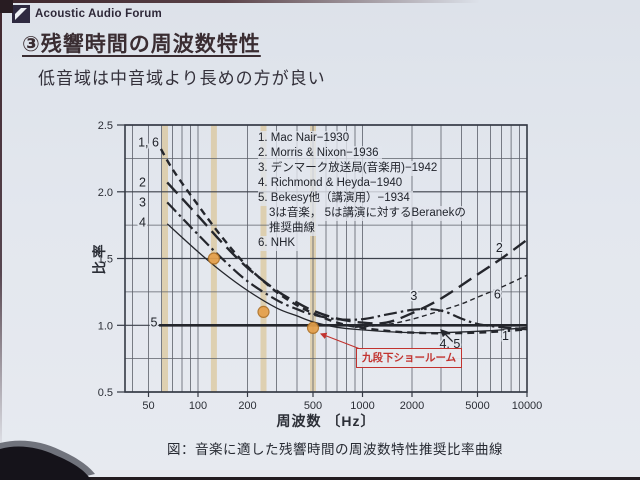 The width and height of the screenshot is (640, 480). Describe the element at coordinates (247, 406) in the screenshot. I see `x-tick-label: 200` at that location.